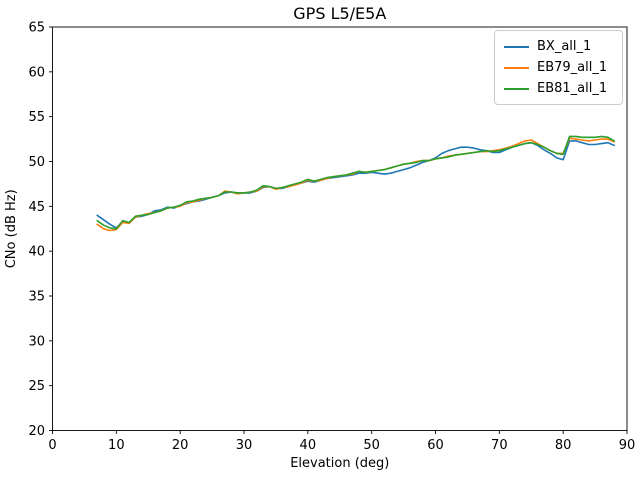 Image resolution: width=640 pixels, height=484 pixels. I want to click on y-tick-label: 60, so click(36, 72).